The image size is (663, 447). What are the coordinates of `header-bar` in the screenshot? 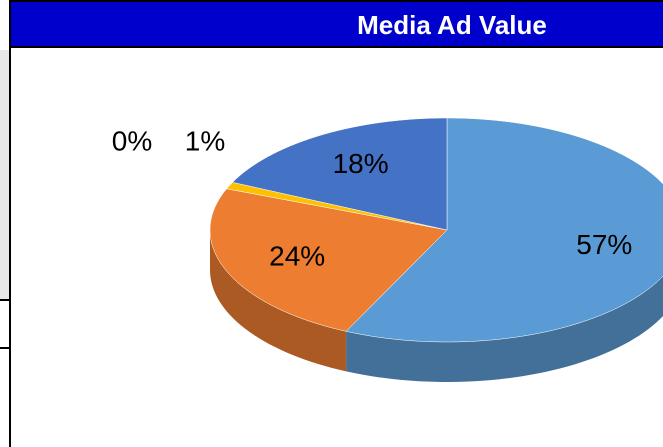 It's located at (336, 24).